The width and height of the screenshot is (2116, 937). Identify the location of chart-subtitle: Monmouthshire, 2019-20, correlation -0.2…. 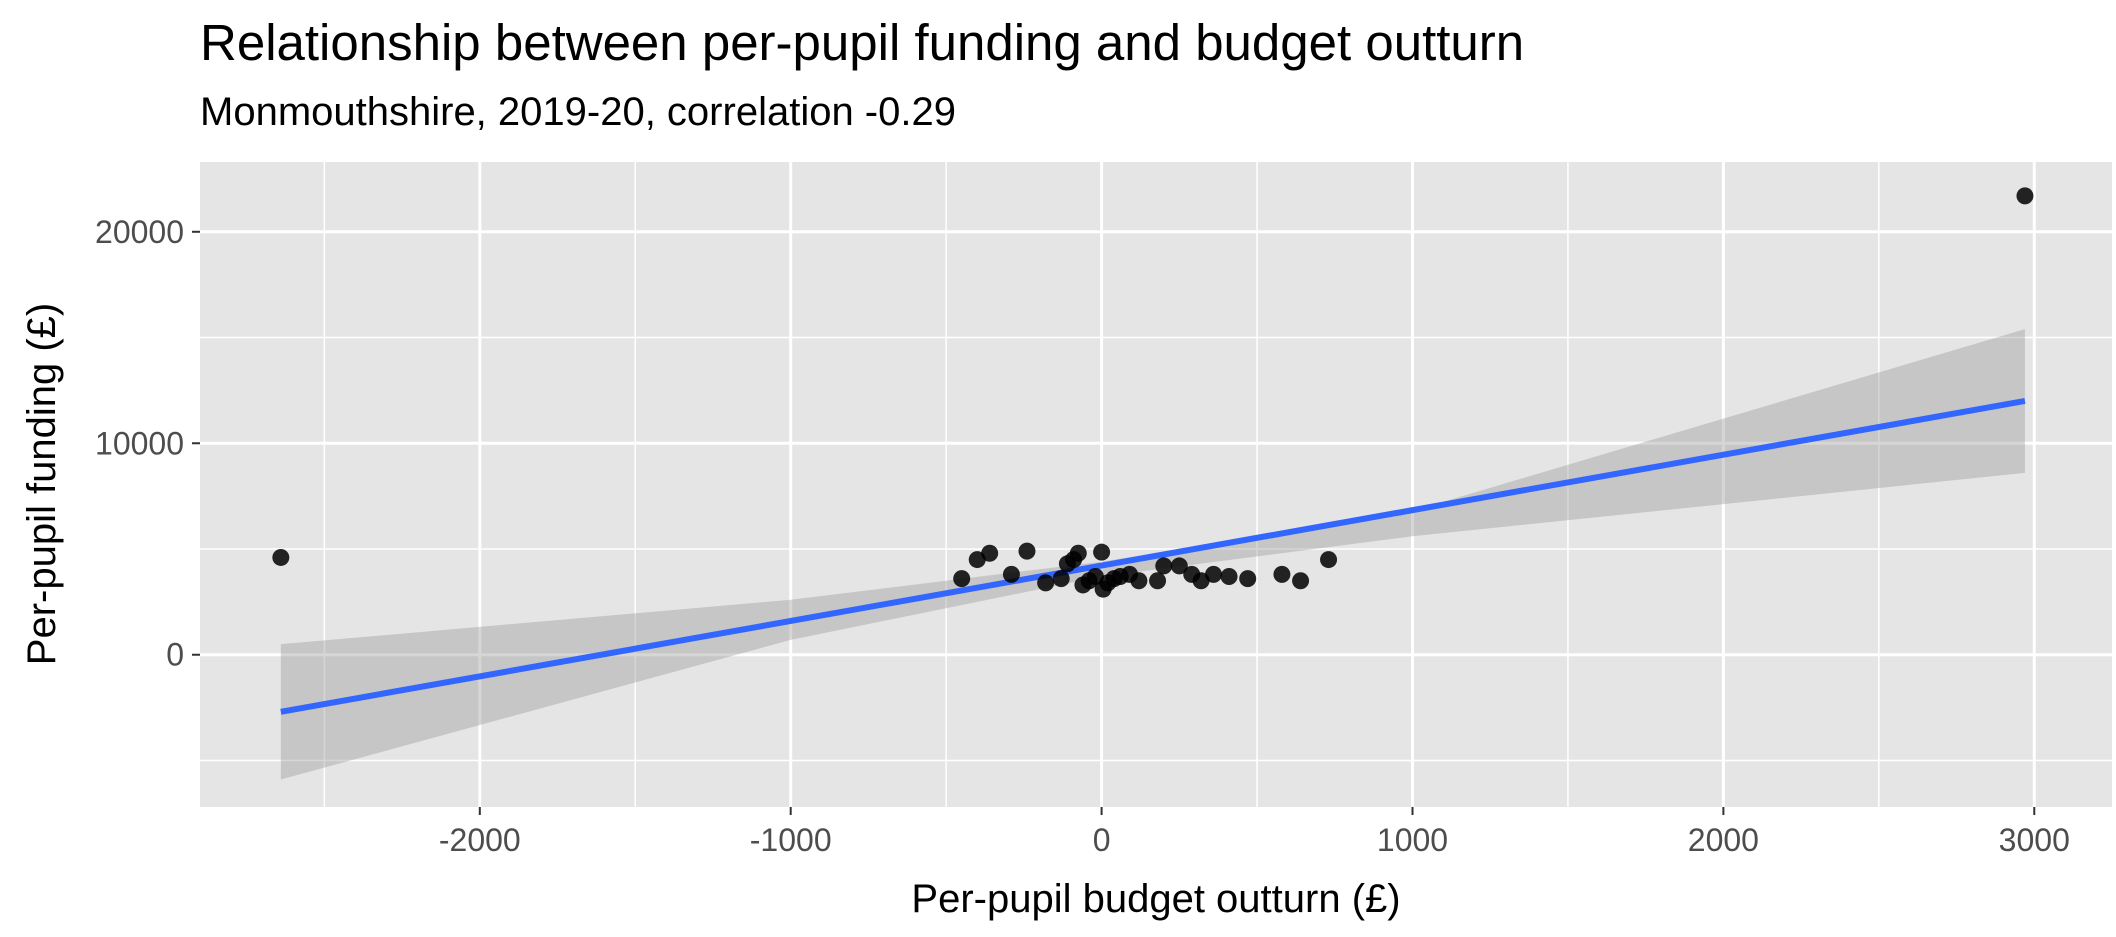
(578, 112).